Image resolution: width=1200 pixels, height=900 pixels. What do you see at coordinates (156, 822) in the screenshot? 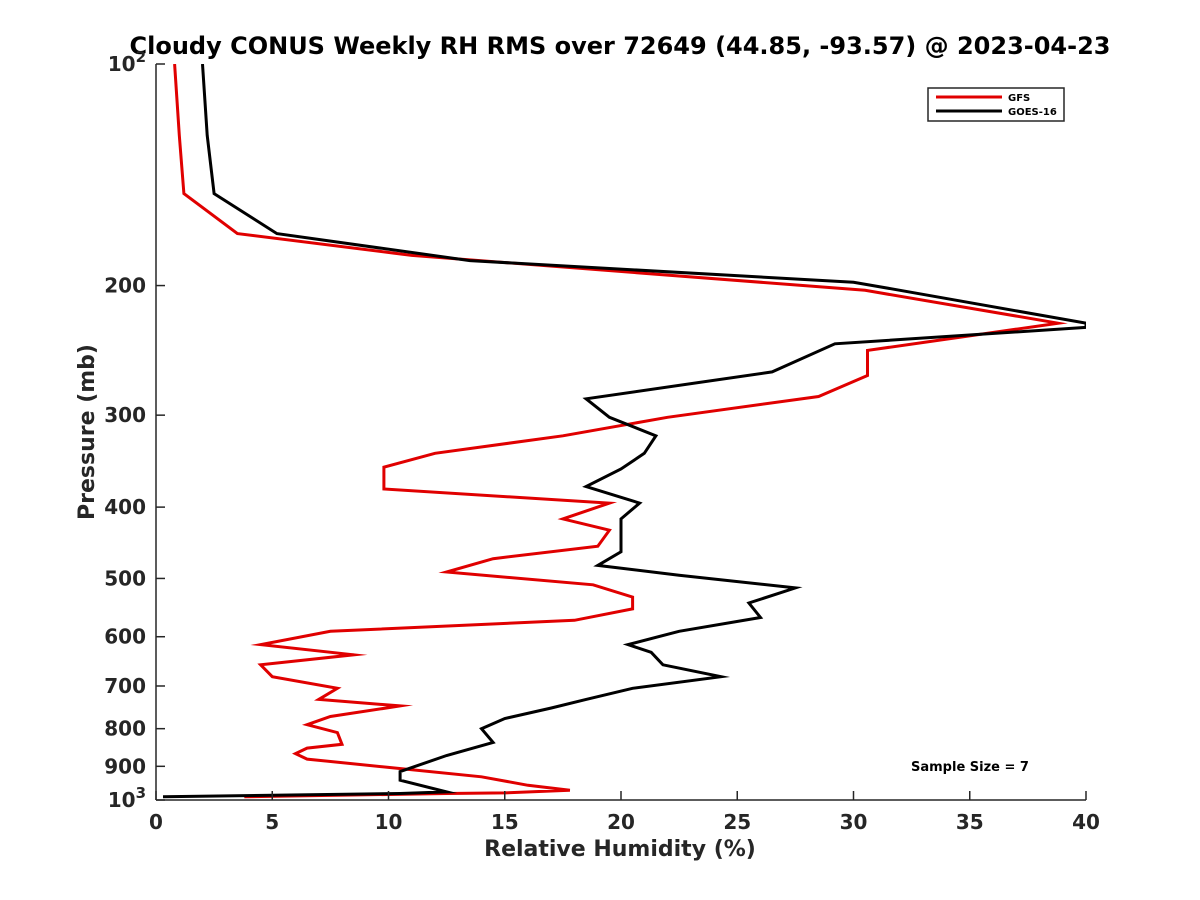
I see `x-tick-label: 0` at bounding box center [156, 822].